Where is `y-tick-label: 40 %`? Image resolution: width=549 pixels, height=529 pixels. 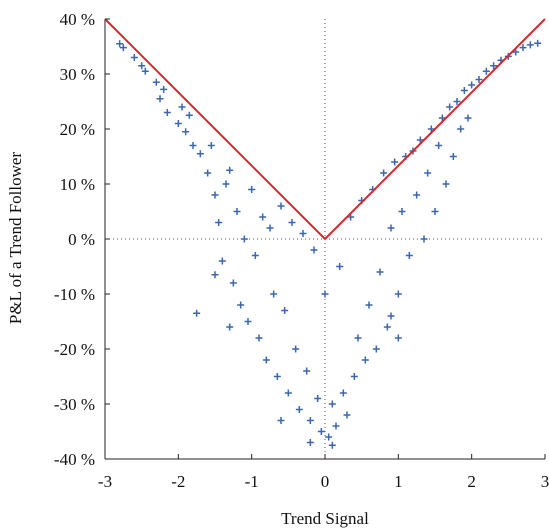 y-tick-label: 40 % is located at coordinates (77, 19).